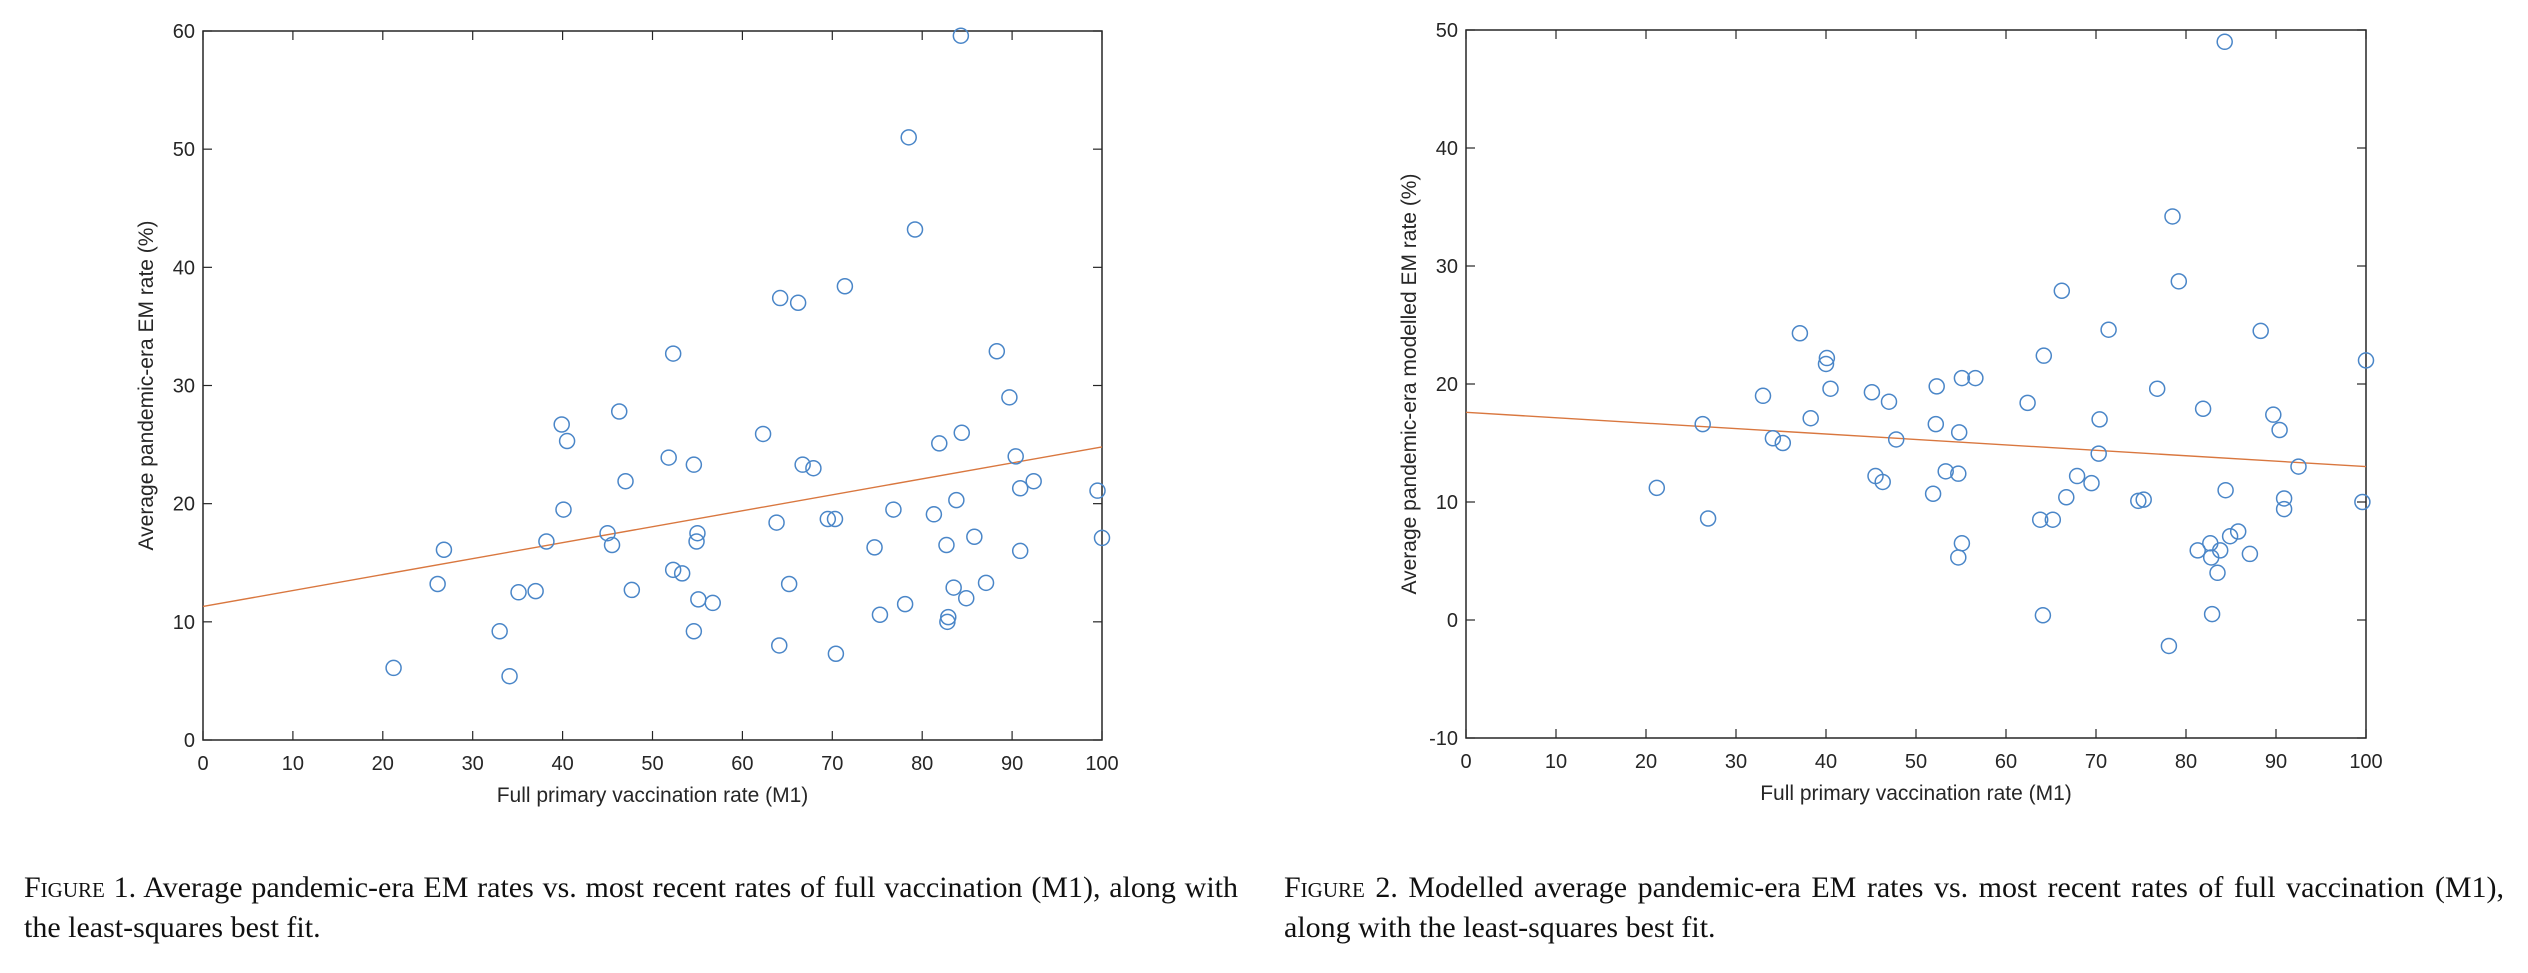  Describe the element at coordinates (383, 764) in the screenshot. I see `x-tick-label: 20` at that location.